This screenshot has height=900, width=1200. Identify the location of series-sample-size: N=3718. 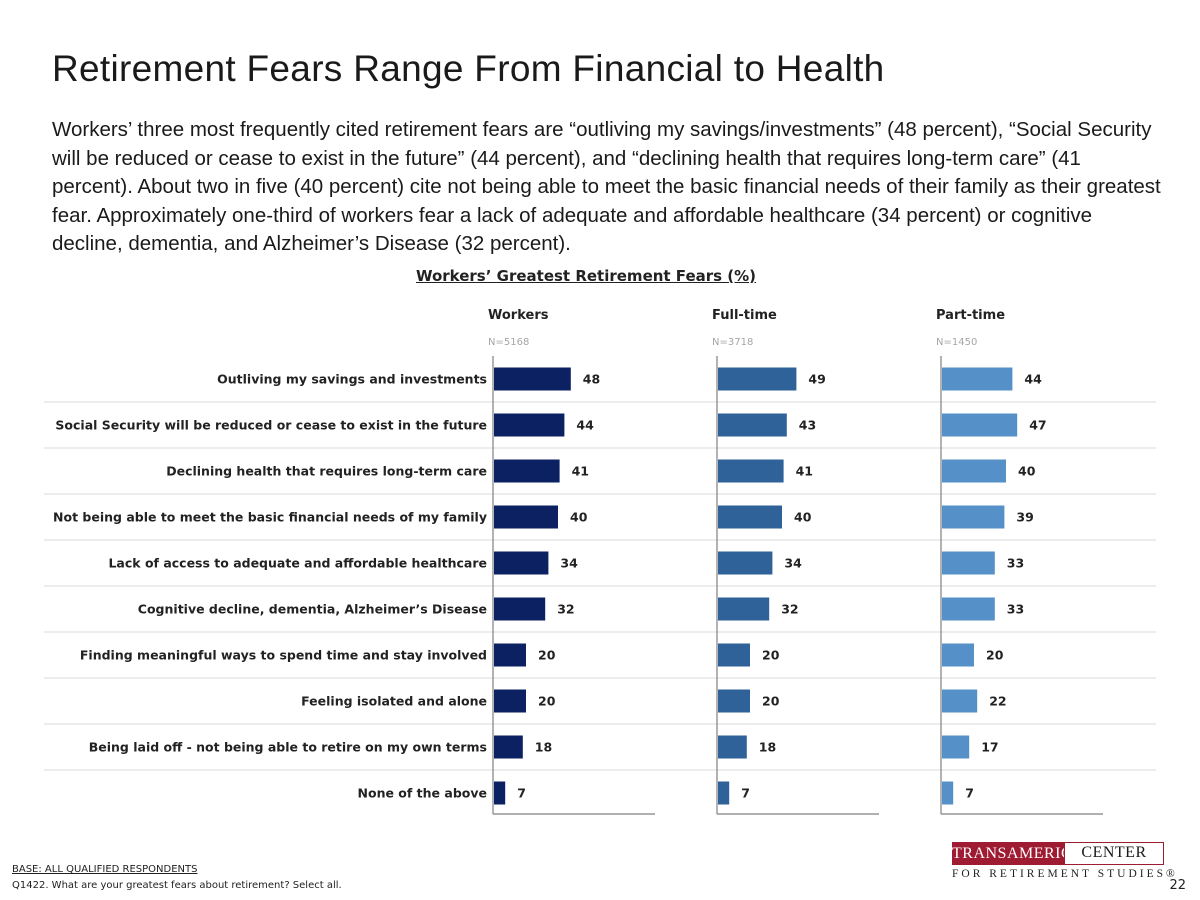
(732, 342).